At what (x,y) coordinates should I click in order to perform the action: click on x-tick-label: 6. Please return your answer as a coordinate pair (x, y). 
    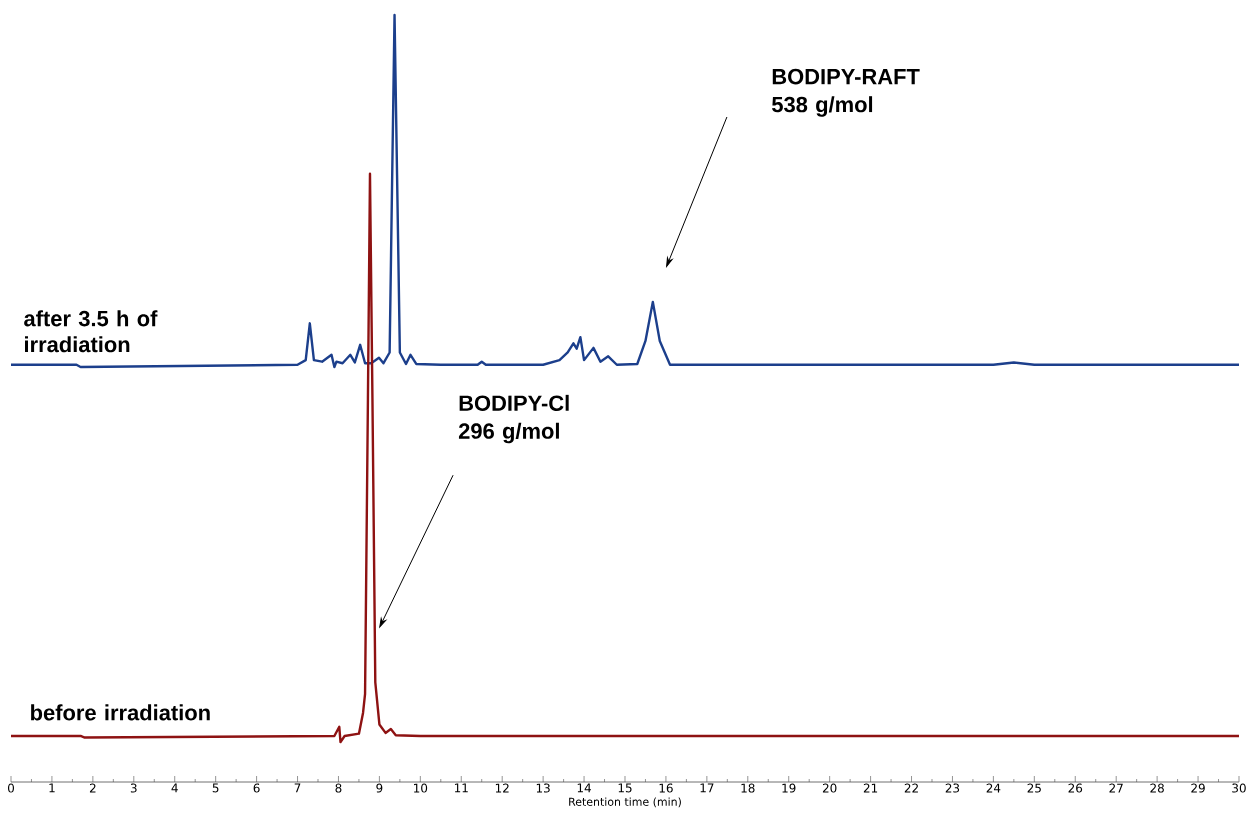
    Looking at the image, I should click on (256, 788).